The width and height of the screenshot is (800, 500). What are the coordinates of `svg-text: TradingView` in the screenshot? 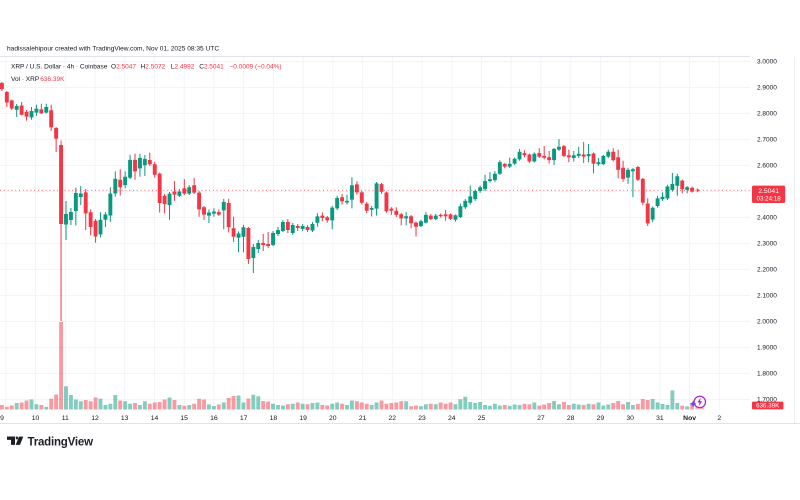 It's located at (61, 443).